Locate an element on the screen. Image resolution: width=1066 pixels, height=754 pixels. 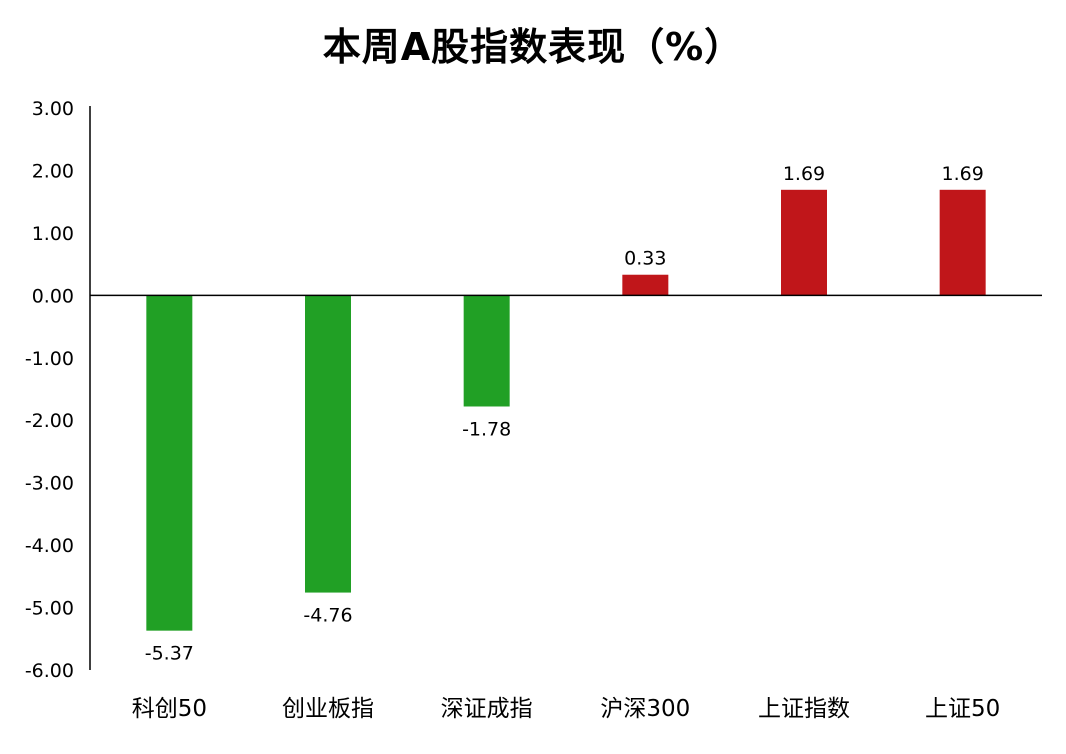
category-label-1: 科创50 is located at coordinates (169, 709).